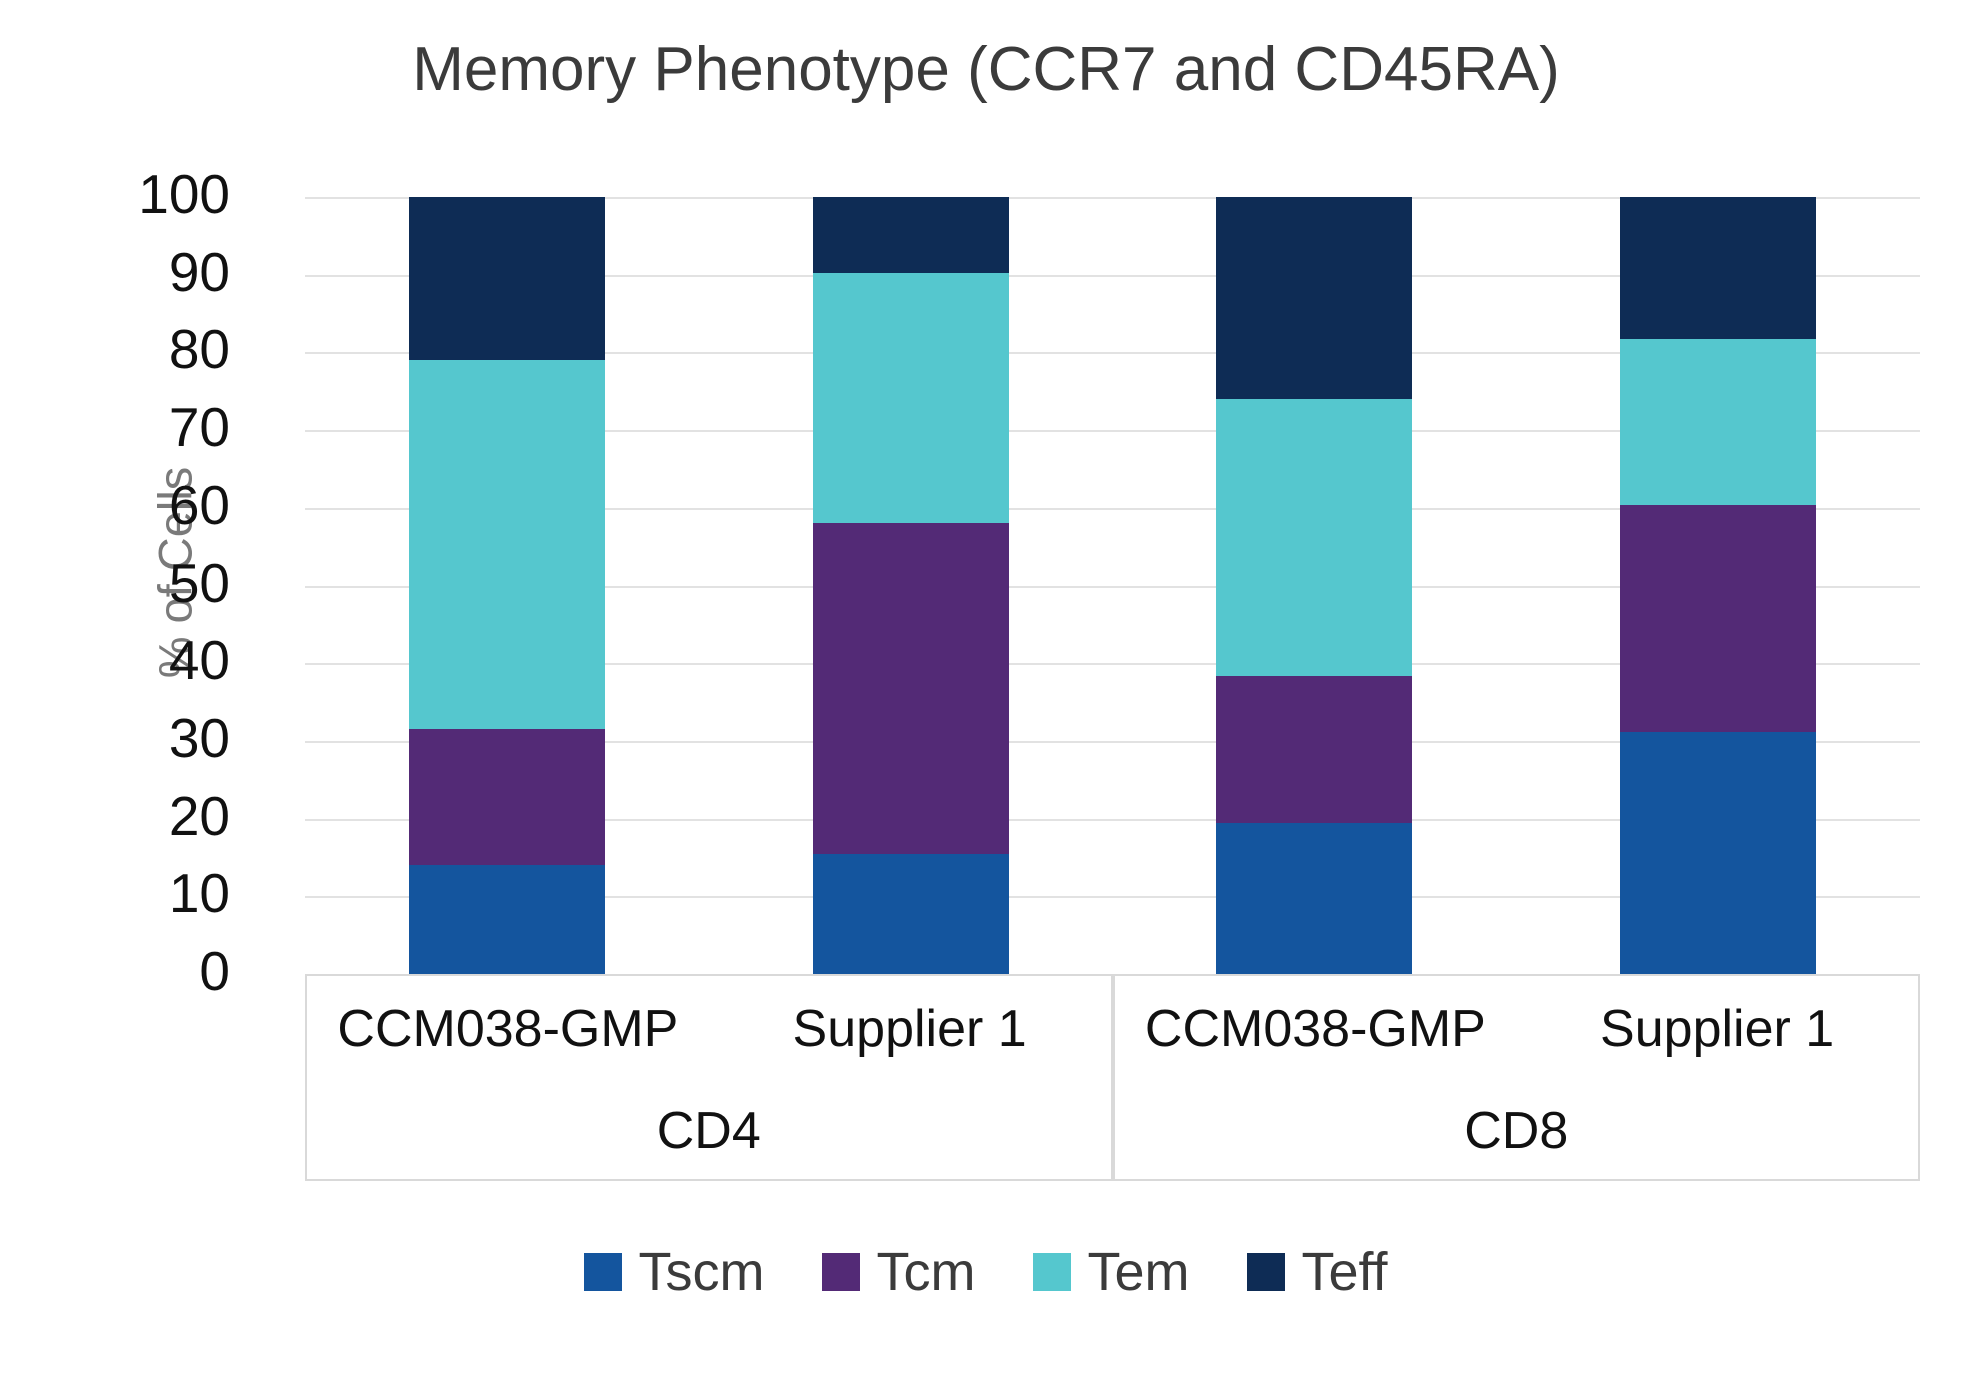 Image resolution: width=1972 pixels, height=1376 pixels. What do you see at coordinates (214, 971) in the screenshot?
I see `y-axis-tick-label: 0` at bounding box center [214, 971].